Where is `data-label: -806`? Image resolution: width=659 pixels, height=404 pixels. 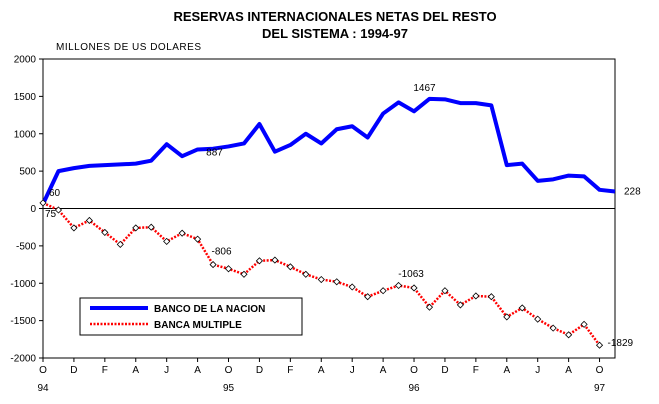
data-label: -806 is located at coordinates (222, 252).